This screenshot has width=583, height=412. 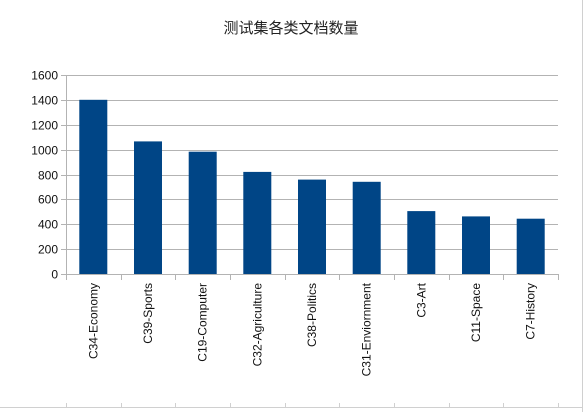 I want to click on y-tick-labels: 0 200 400 600 800 1000 1200 1400 1600, so click(x=44, y=175).